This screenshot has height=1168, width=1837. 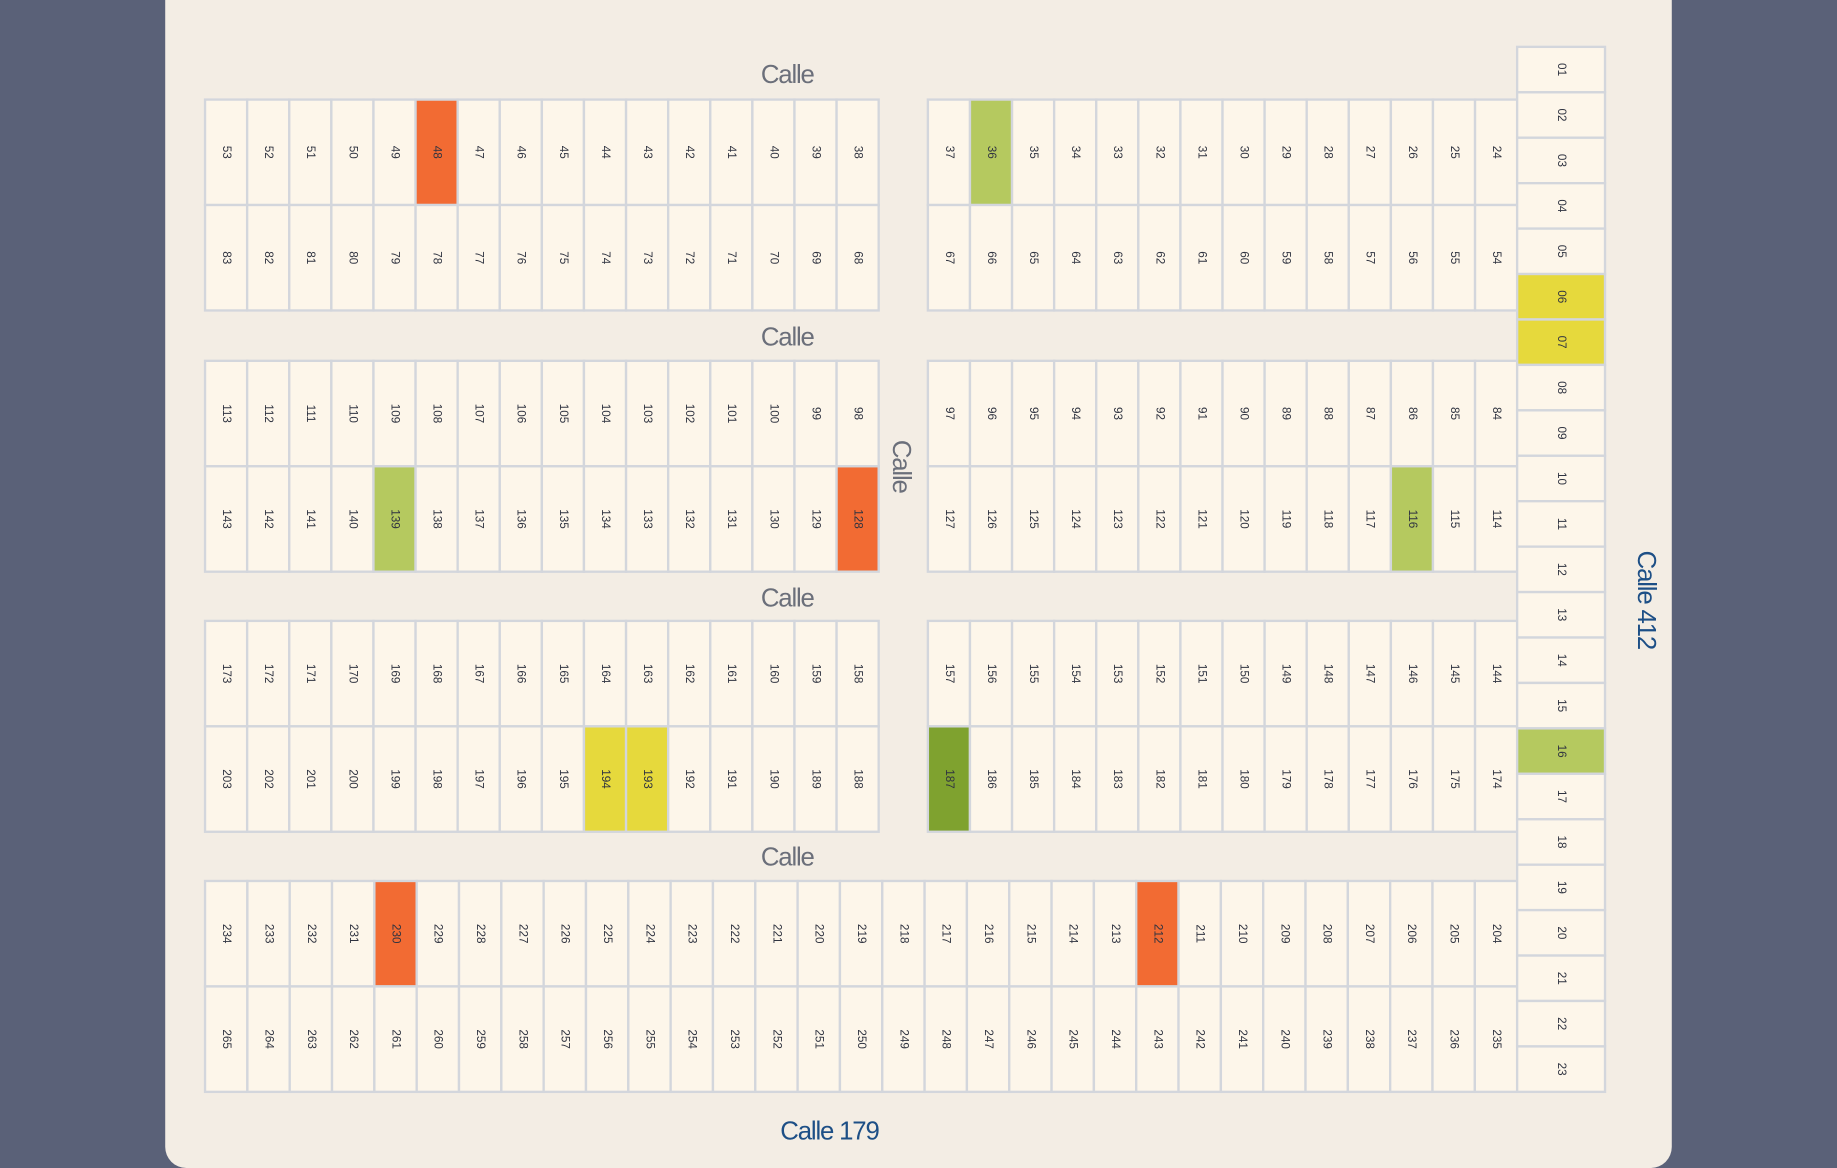 What do you see at coordinates (946, 934) in the screenshot?
I see `lot-number: 217` at bounding box center [946, 934].